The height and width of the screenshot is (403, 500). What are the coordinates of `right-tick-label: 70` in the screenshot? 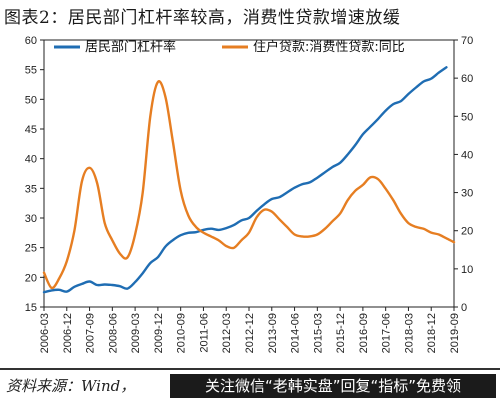 It's located at (467, 41).